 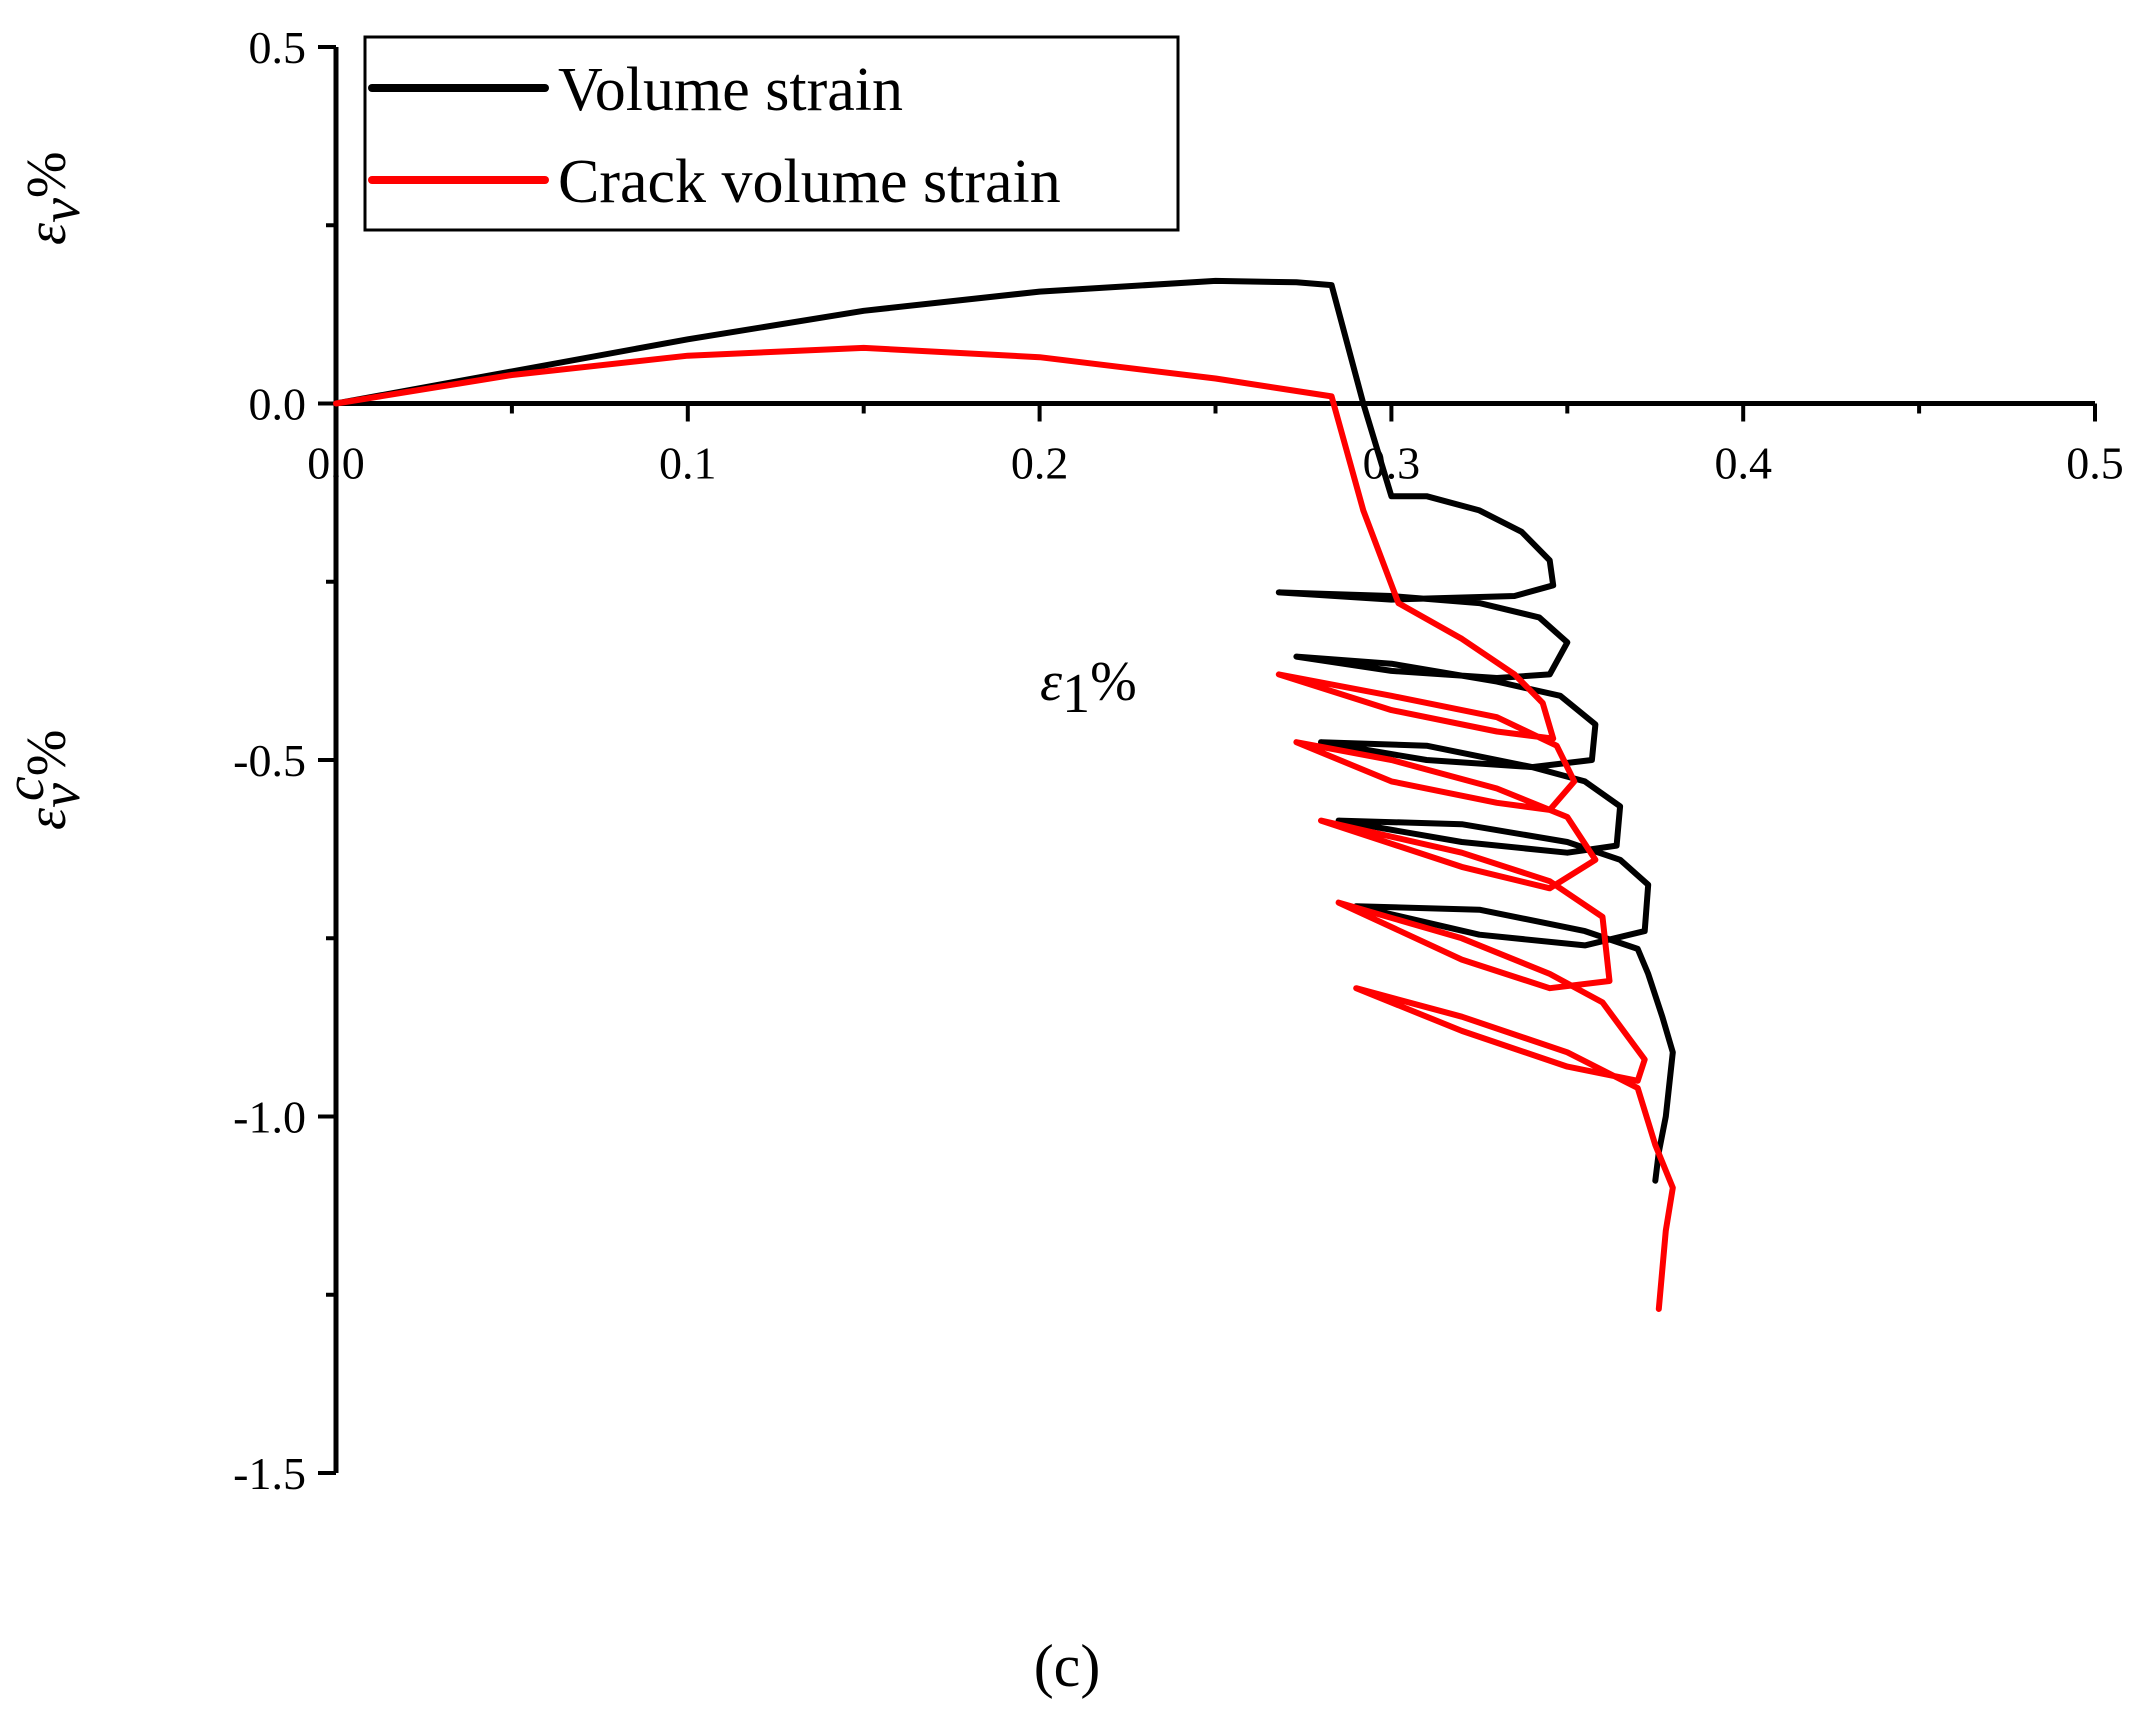 I want to click on y-axis-label-bottom: εvc%, so click(x=46, y=780).